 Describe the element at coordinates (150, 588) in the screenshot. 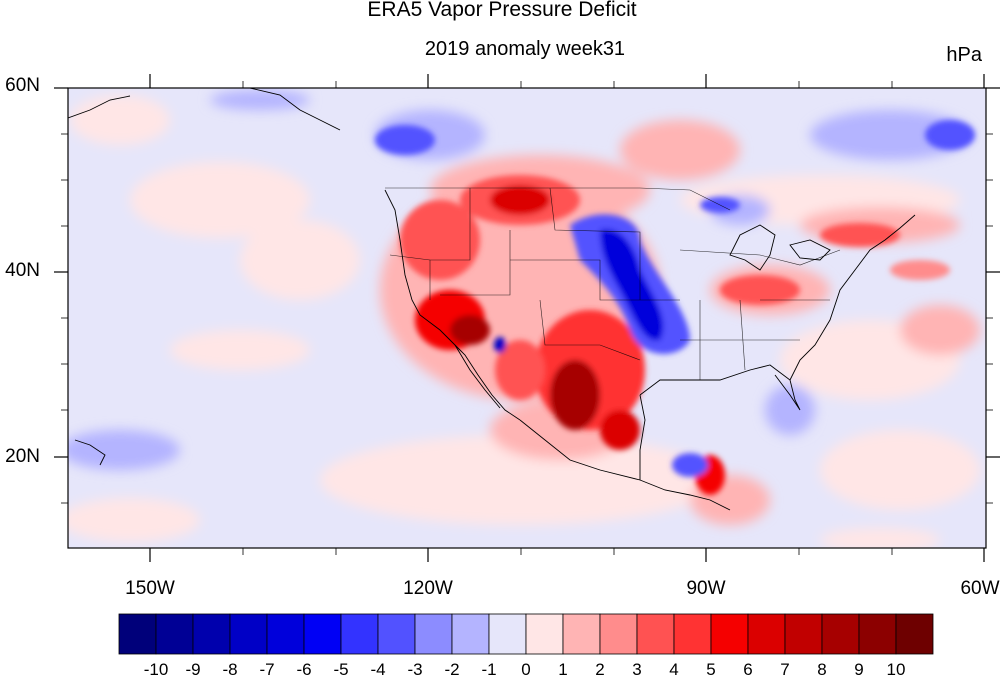

I see `lon-label-150w: 150W` at that location.